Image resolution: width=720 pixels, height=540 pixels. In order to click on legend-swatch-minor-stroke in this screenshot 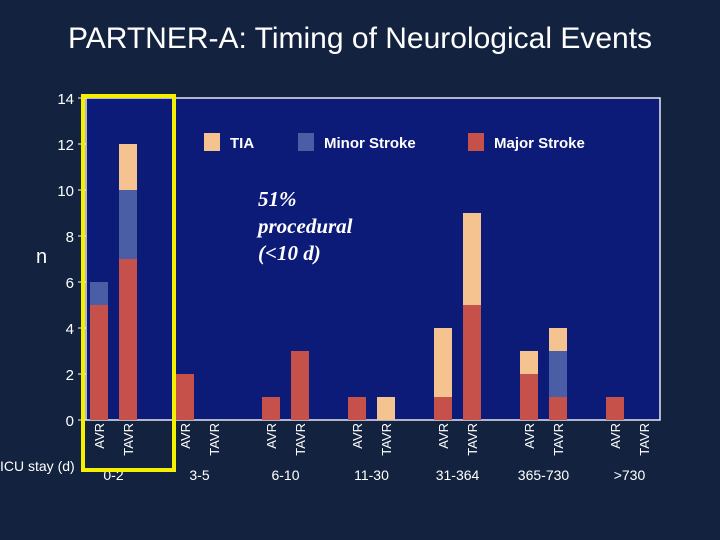, I will do `click(306, 142)`.